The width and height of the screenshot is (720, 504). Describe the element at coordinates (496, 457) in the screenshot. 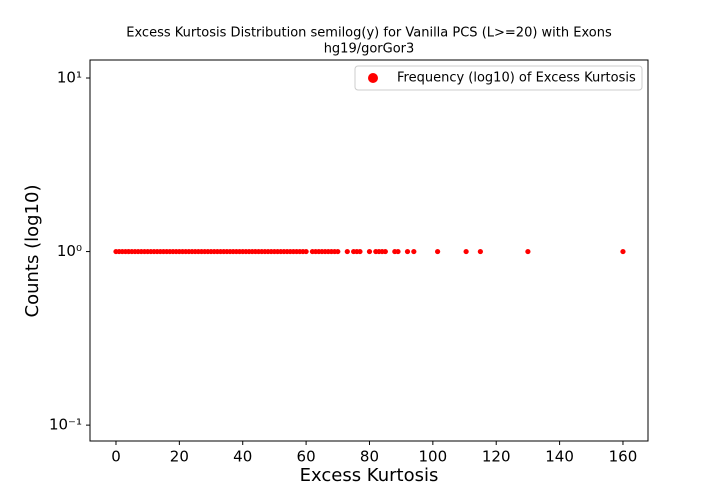

I see `x-tick-label: 120` at that location.